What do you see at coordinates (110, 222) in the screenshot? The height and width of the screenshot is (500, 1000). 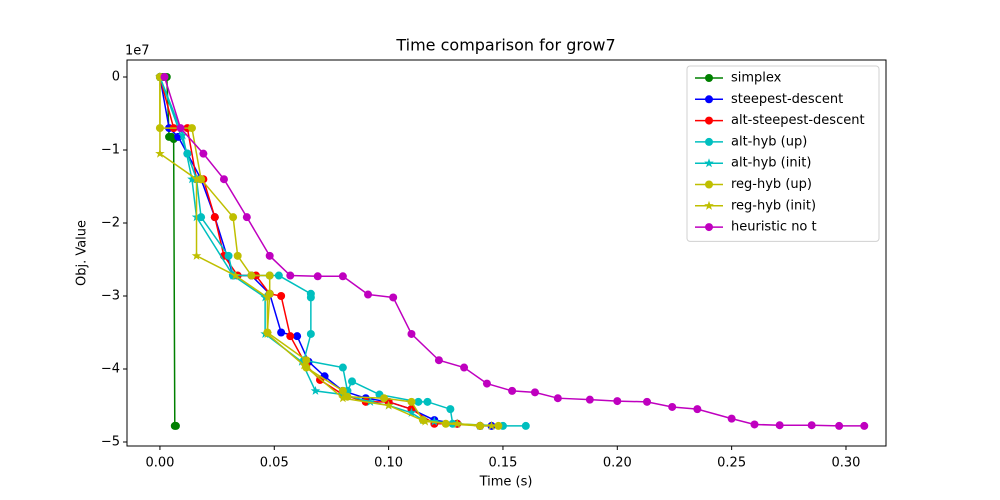 I see `y-tick-label: −2` at bounding box center [110, 222].